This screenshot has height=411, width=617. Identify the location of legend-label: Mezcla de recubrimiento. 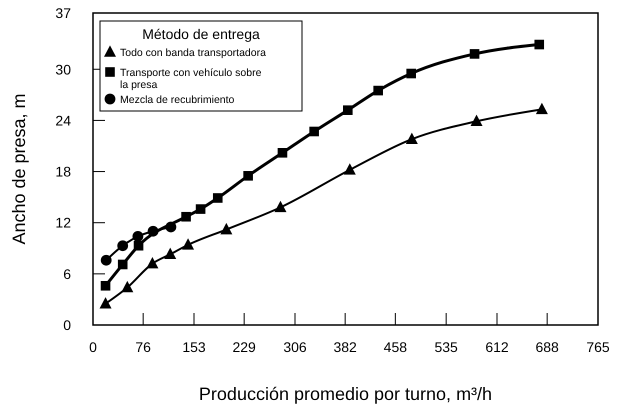
(177, 100).